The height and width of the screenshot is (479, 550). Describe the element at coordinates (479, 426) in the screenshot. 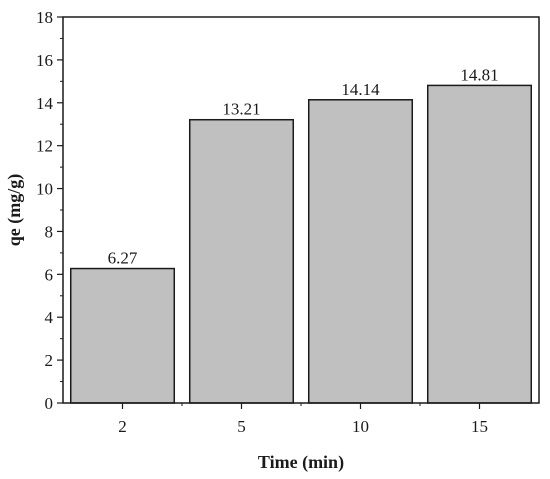

I see `x-tick-label: 15` at that location.